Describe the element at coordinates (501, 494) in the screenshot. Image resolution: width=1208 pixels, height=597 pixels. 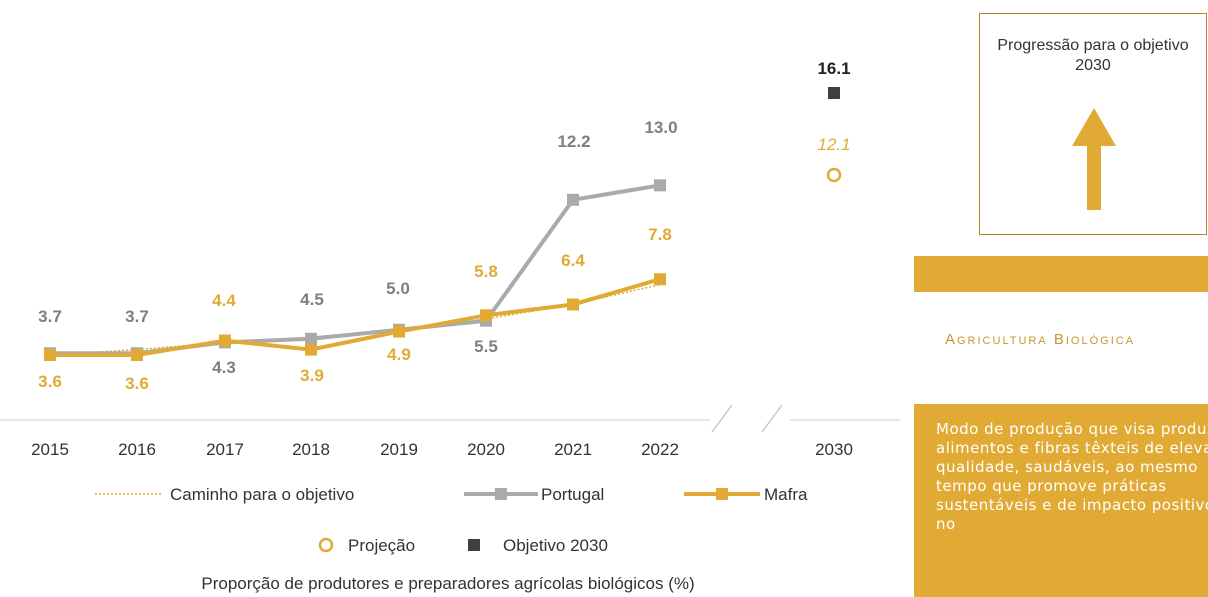
I see `legend-portugal-marker` at that location.